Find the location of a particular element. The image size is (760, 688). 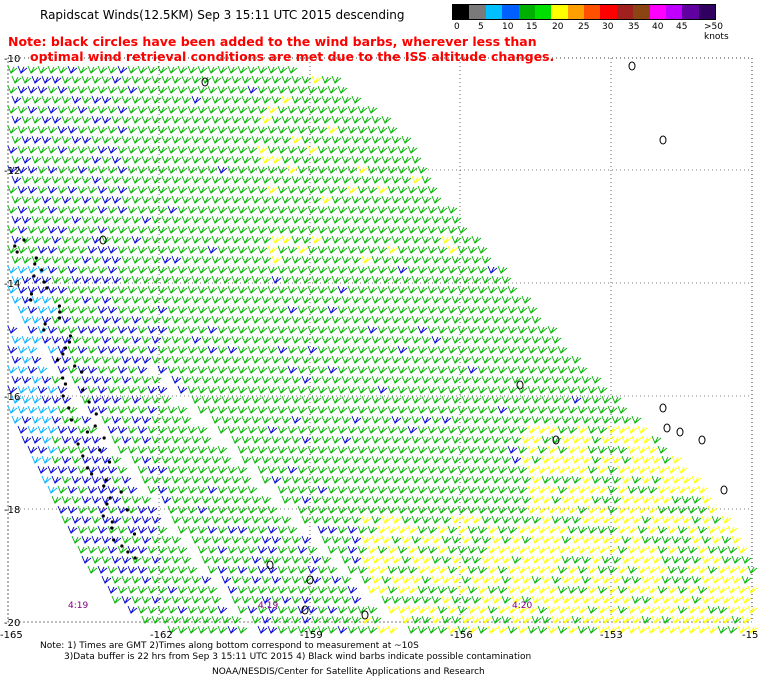

lon-label: -156 is located at coordinates (461, 635).